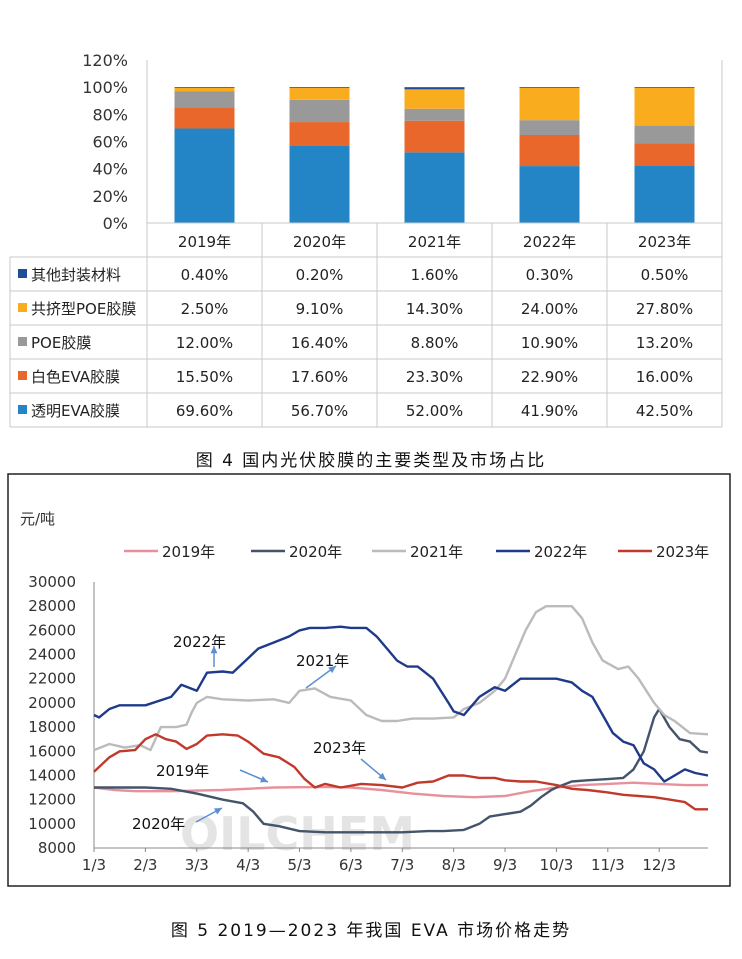 The height and width of the screenshot is (959, 742). Describe the element at coordinates (52, 582) in the screenshot. I see `y-tick-label: 30000` at that location.